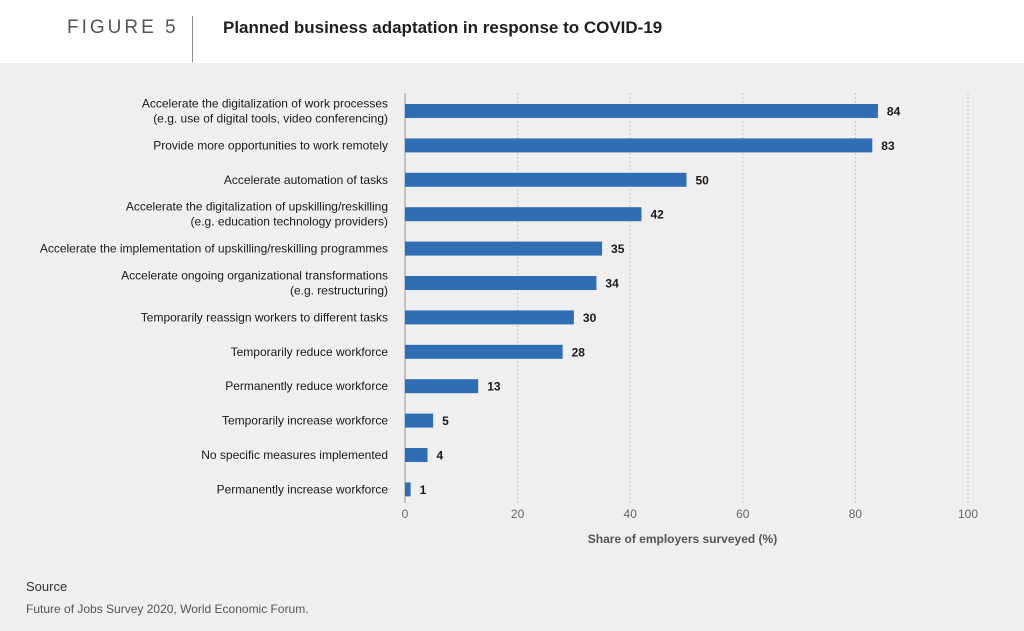  I want to click on value-label: 30, so click(590, 318).